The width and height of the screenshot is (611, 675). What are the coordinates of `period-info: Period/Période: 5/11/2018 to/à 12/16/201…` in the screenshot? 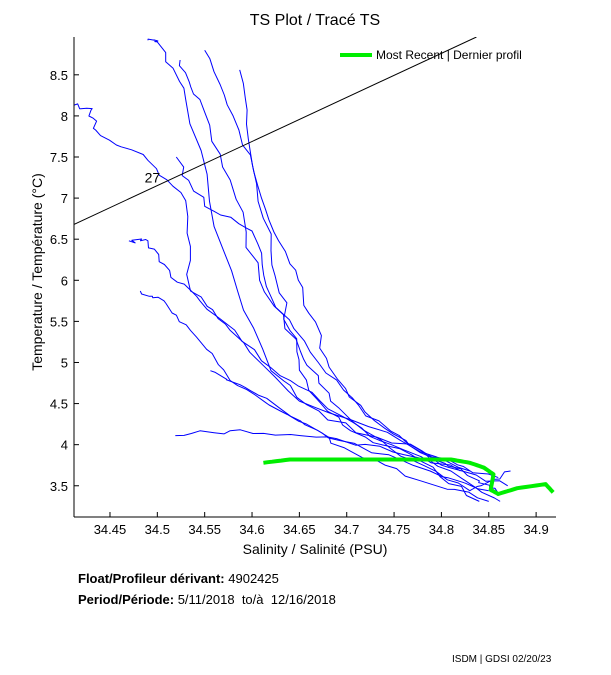 It's located at (207, 599).